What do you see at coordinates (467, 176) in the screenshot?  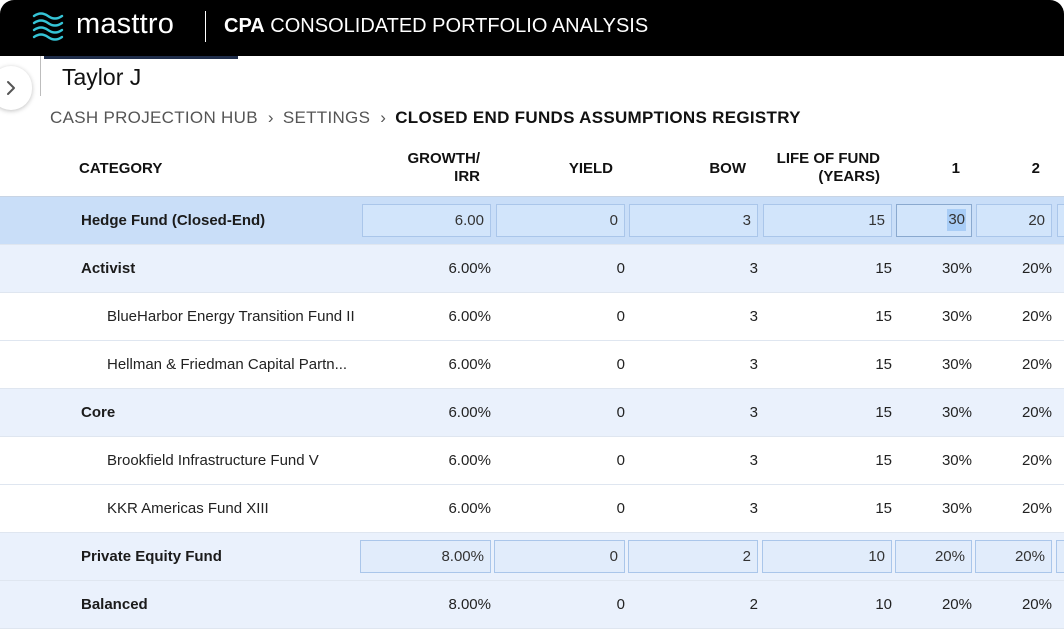 I see `column-header-growth-line2: IRR` at bounding box center [467, 176].